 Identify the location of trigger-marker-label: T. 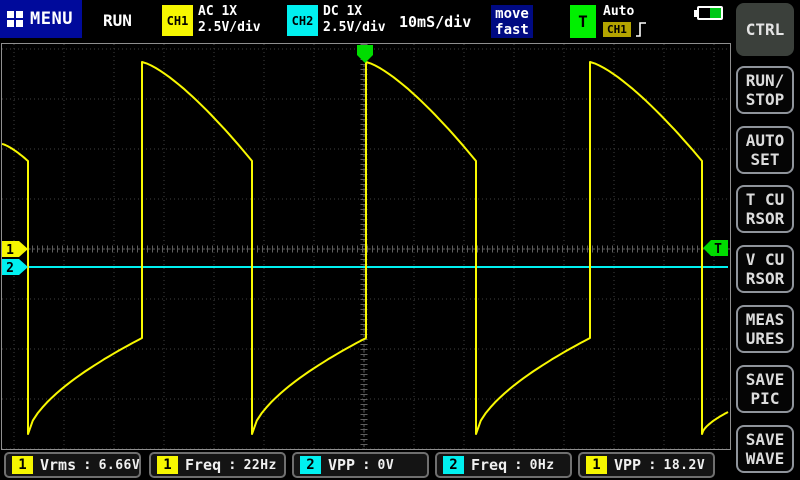
(718, 249).